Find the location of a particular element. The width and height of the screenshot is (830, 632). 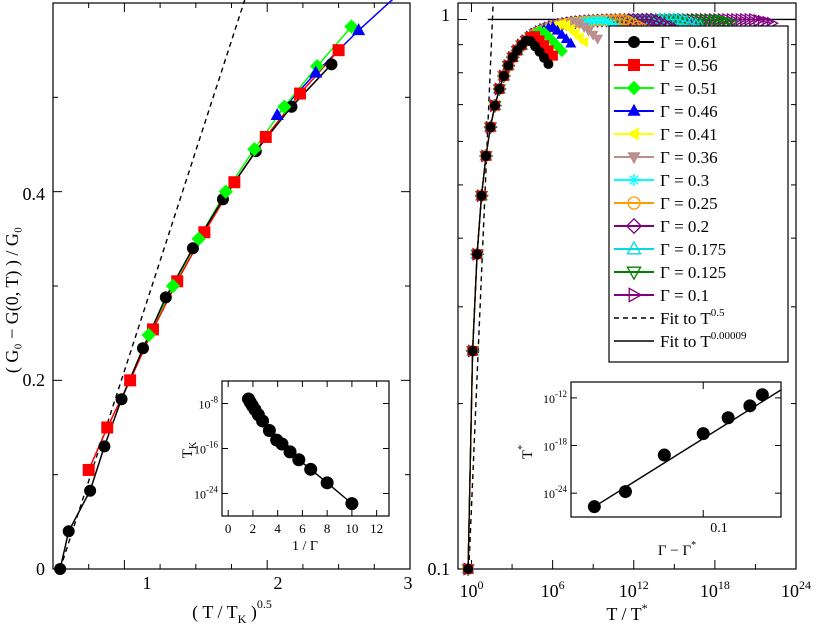

right-inset-y-tick-label: 10-24 is located at coordinates (555, 492).